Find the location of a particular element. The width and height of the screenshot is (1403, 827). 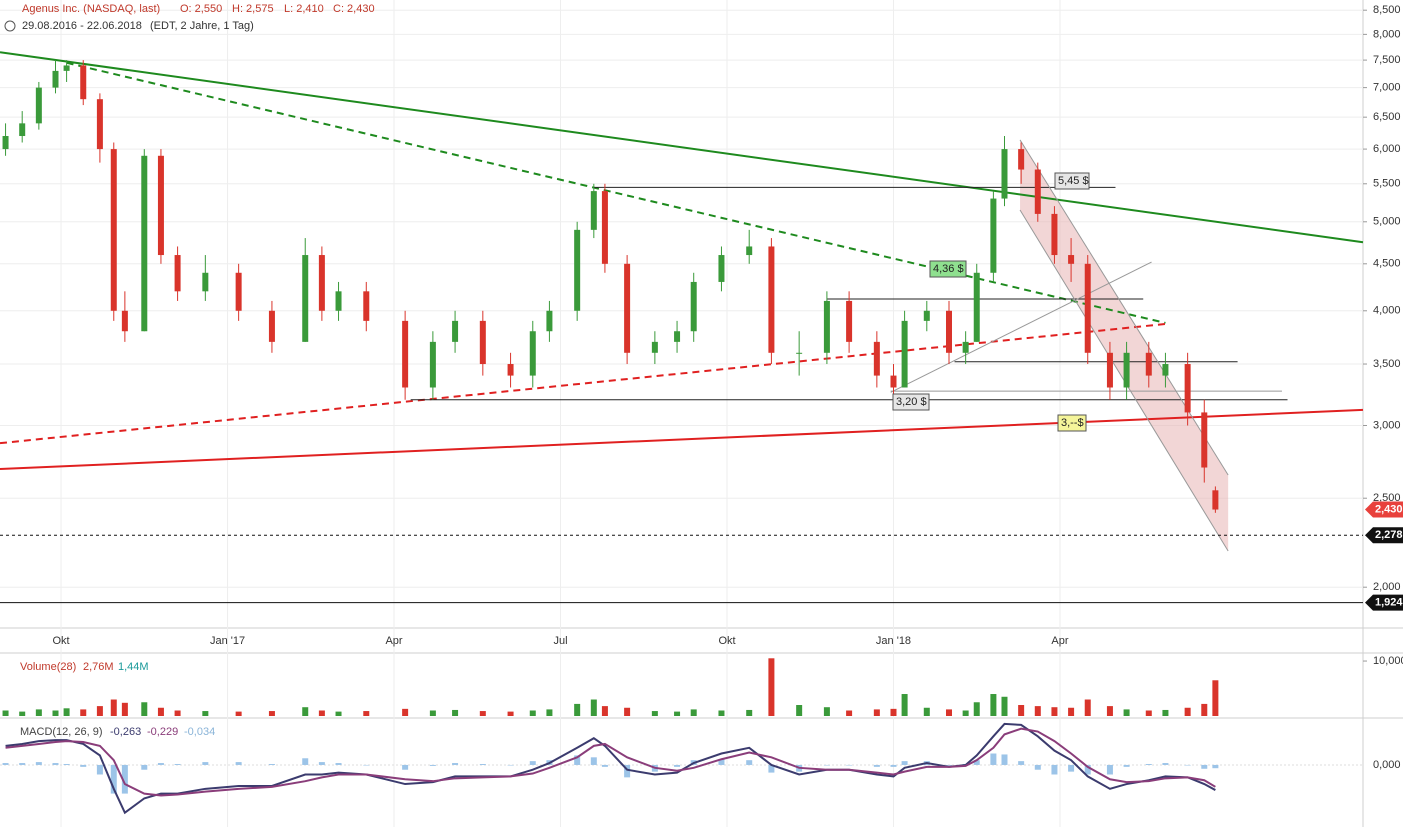

y-tick-label: 7,000 is located at coordinates (1387, 88).